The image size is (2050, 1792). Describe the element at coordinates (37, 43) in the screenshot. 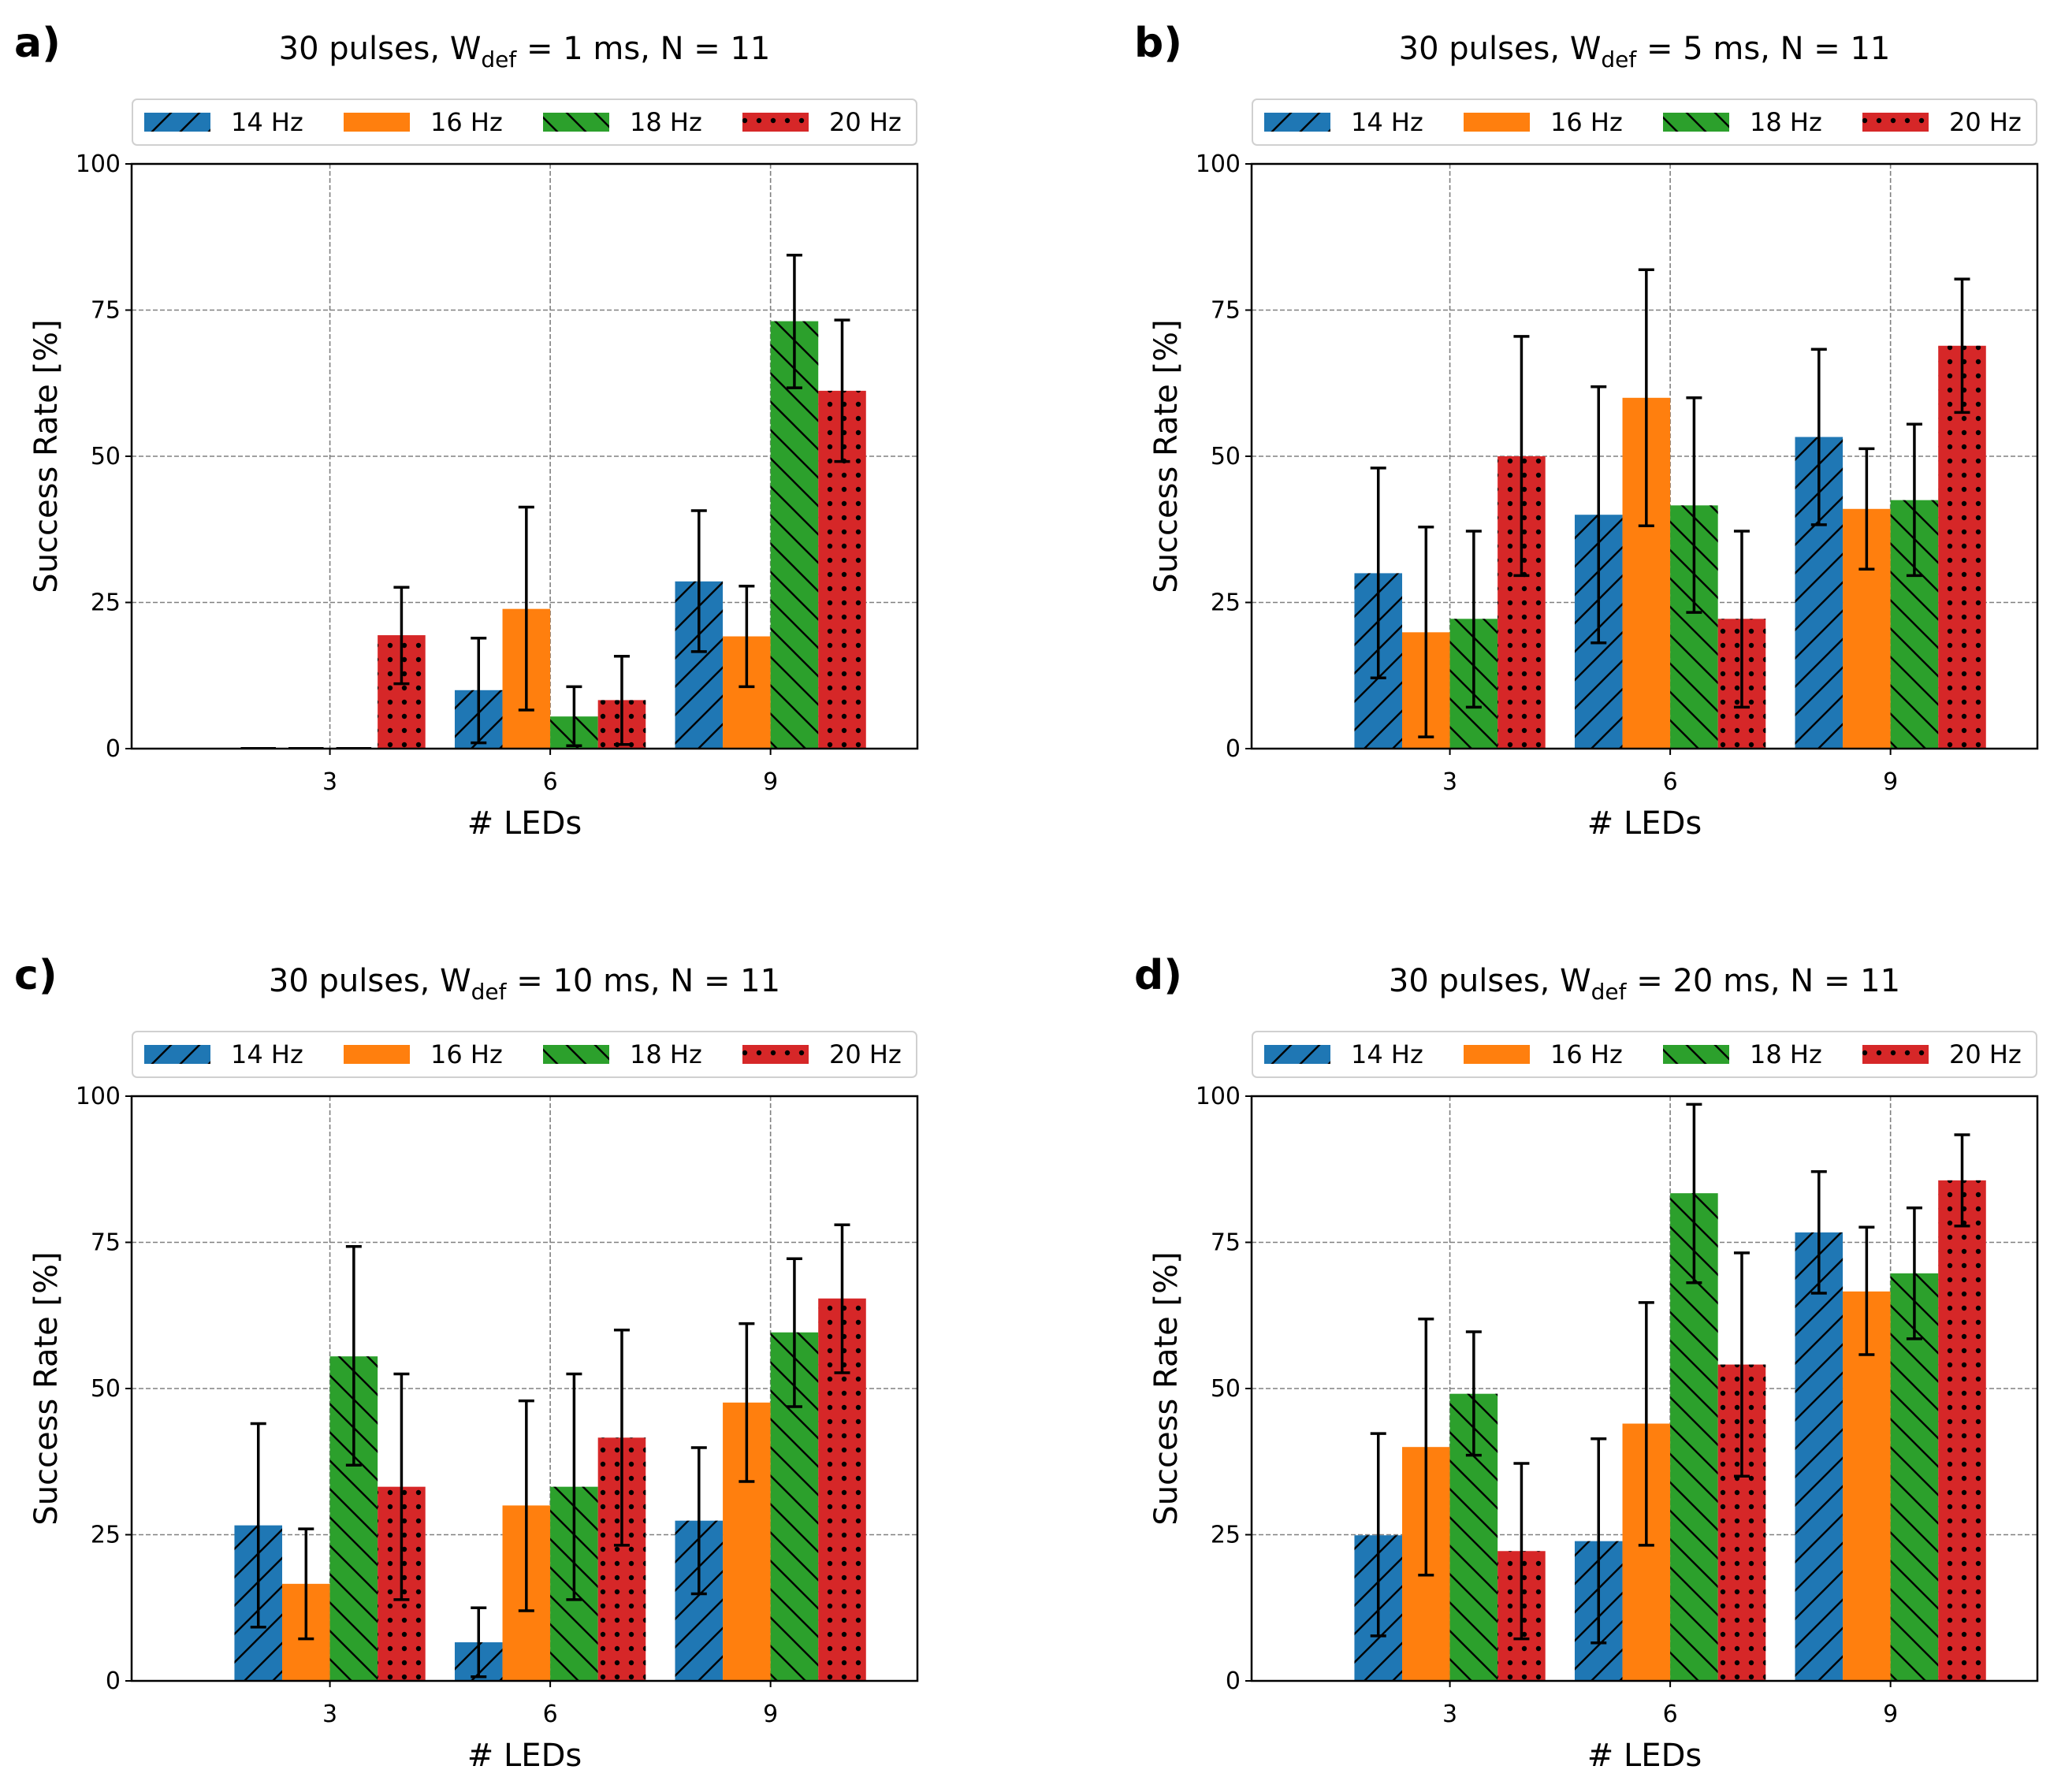

I see `panel-label: a)` at that location.